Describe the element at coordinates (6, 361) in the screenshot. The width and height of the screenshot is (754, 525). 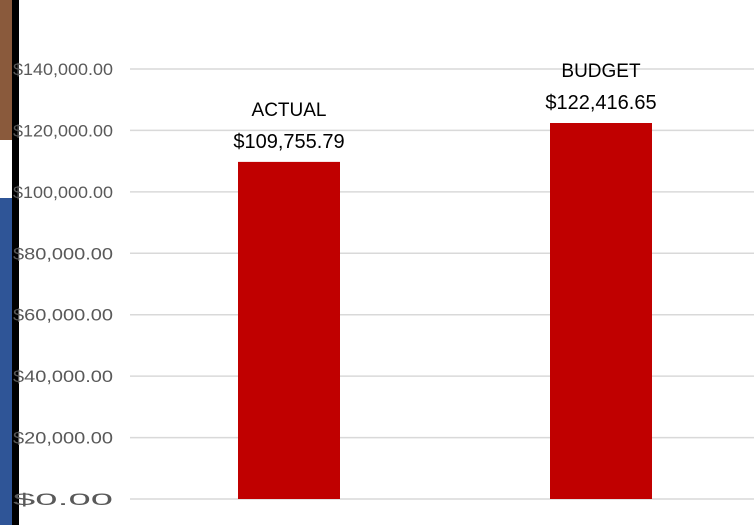
I see `strip-blue-segment` at that location.